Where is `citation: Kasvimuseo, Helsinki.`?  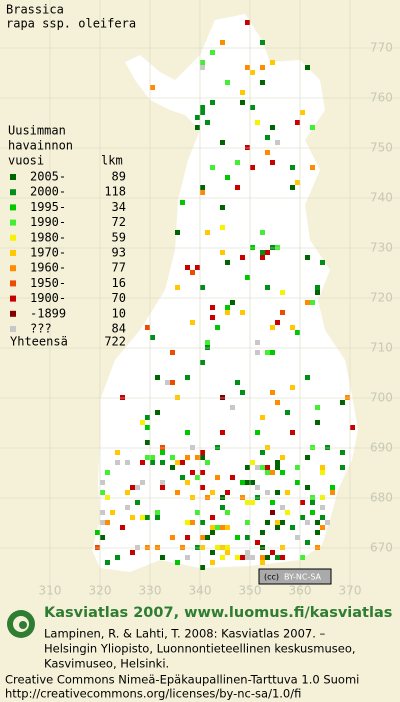
citation: Kasvimuseo, Helsinki. is located at coordinates (106, 664).